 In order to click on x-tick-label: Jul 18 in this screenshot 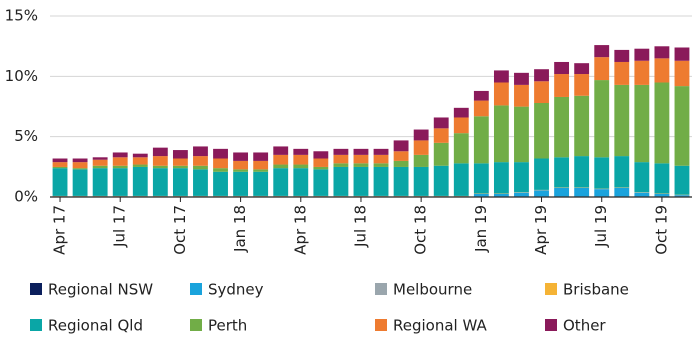, I will do `click(360, 226)`.